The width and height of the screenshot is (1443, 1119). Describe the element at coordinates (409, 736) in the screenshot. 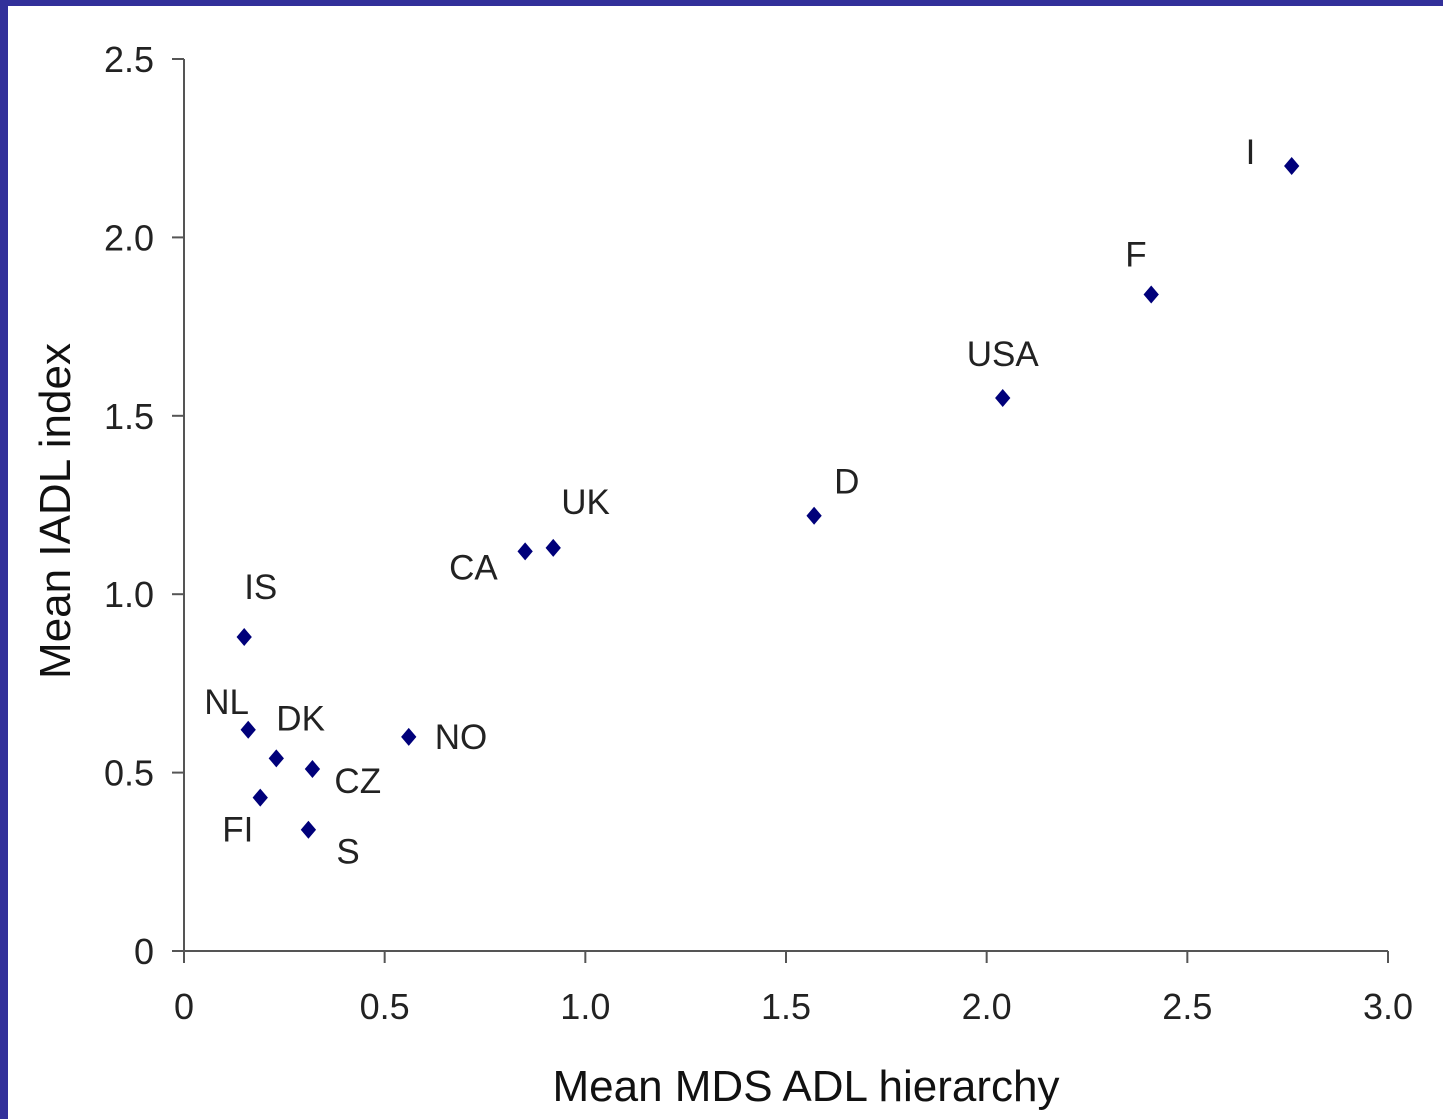

I see `data-point-no` at that location.